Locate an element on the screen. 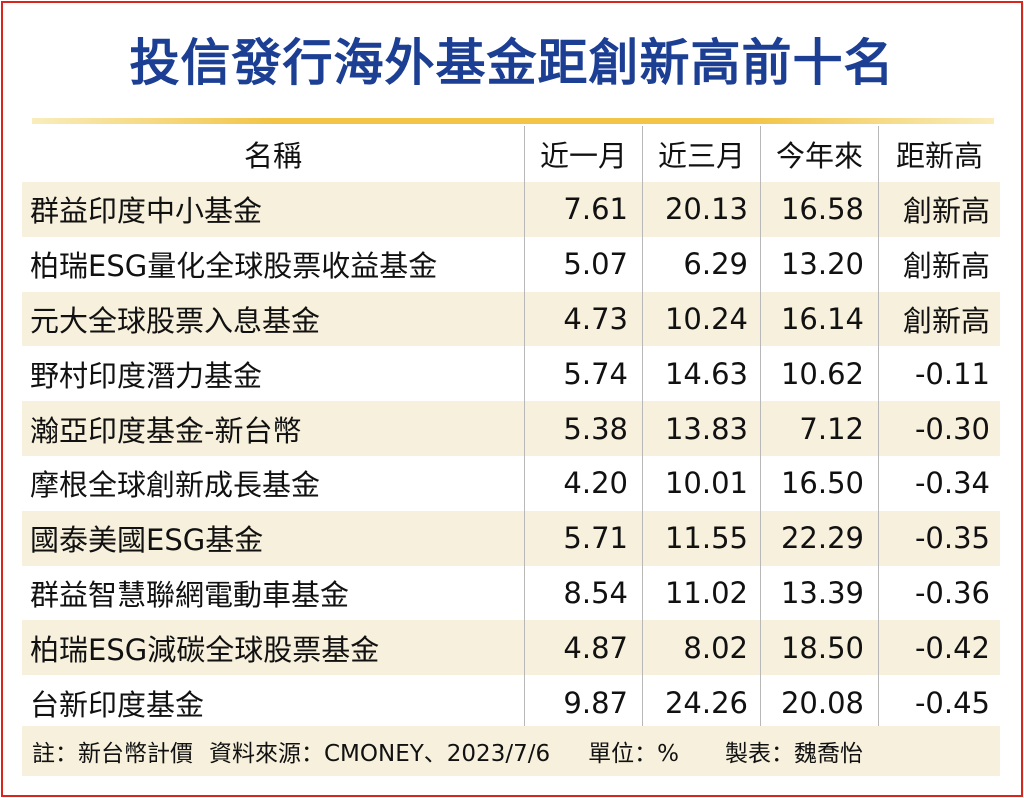  one-month-value: 4.20 is located at coordinates (583, 483).